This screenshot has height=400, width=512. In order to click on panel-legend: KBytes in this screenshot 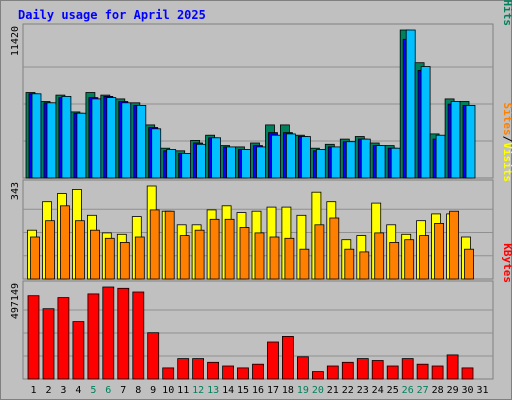, I will do `click(506, 263)`.